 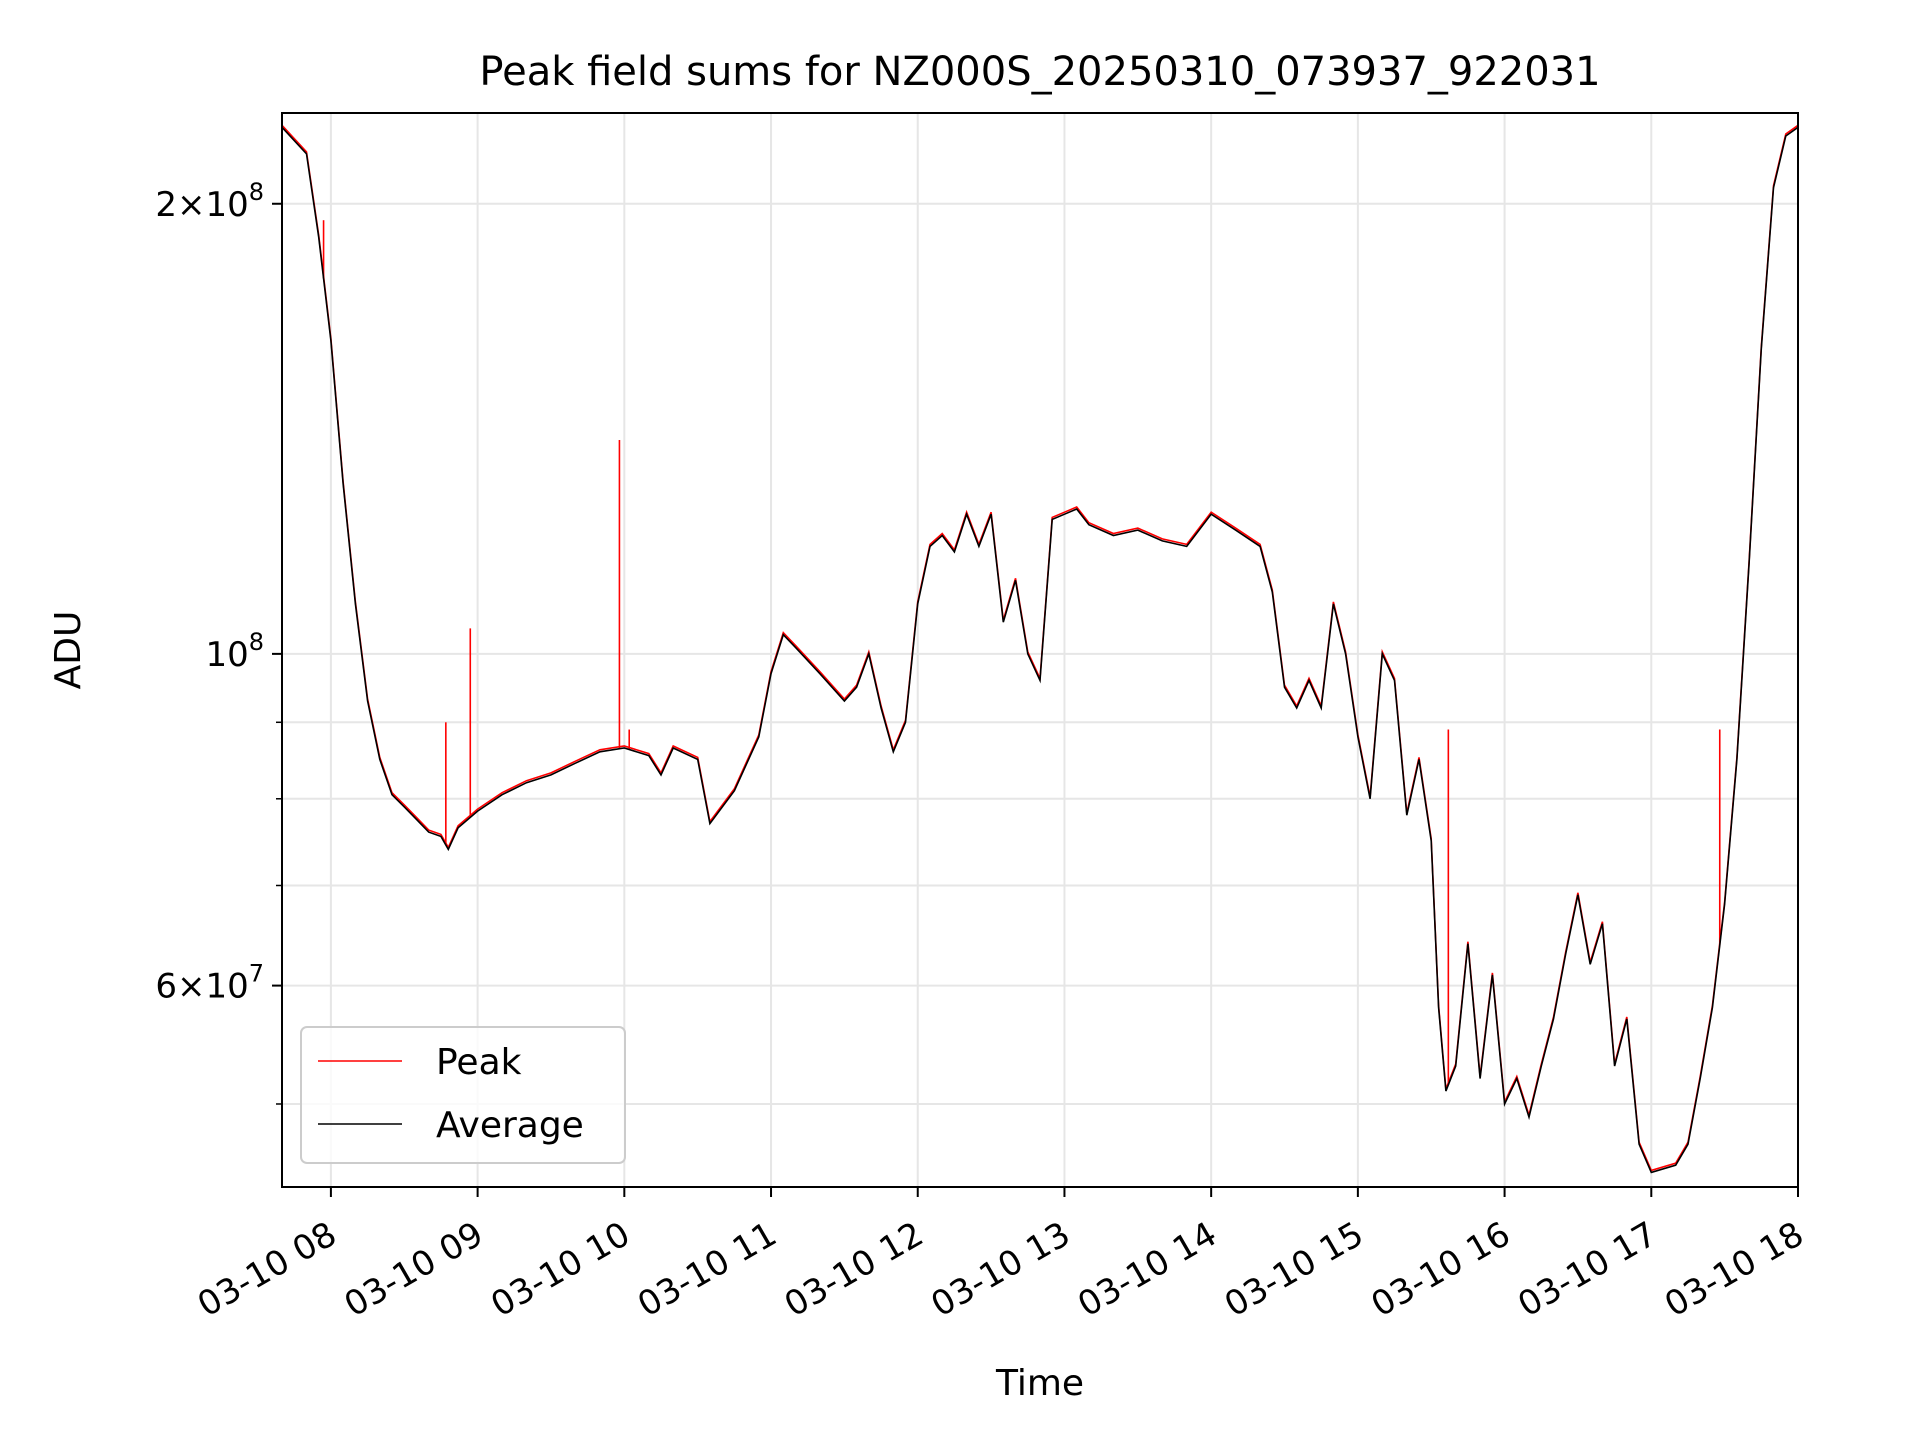 I want to click on legend-label-average: Average, so click(x=510, y=1125).